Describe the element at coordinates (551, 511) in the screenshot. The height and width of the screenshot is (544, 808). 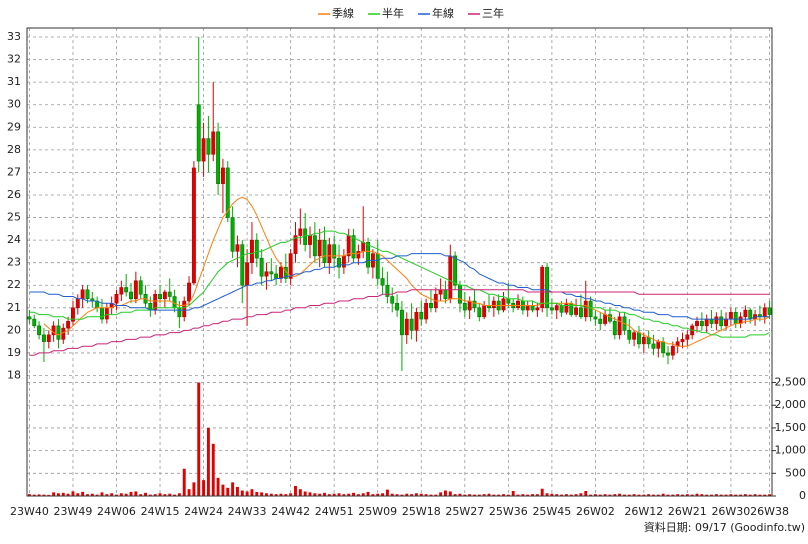
I see `x-tick-label: 25W45` at that location.